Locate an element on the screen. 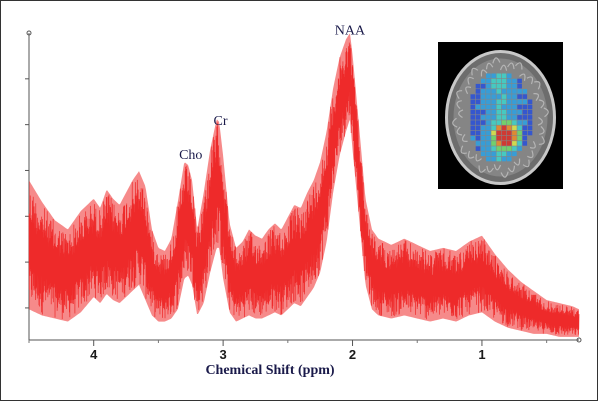 The height and width of the screenshot is (404, 600). peak-label-naa: NAA is located at coordinates (350, 31).